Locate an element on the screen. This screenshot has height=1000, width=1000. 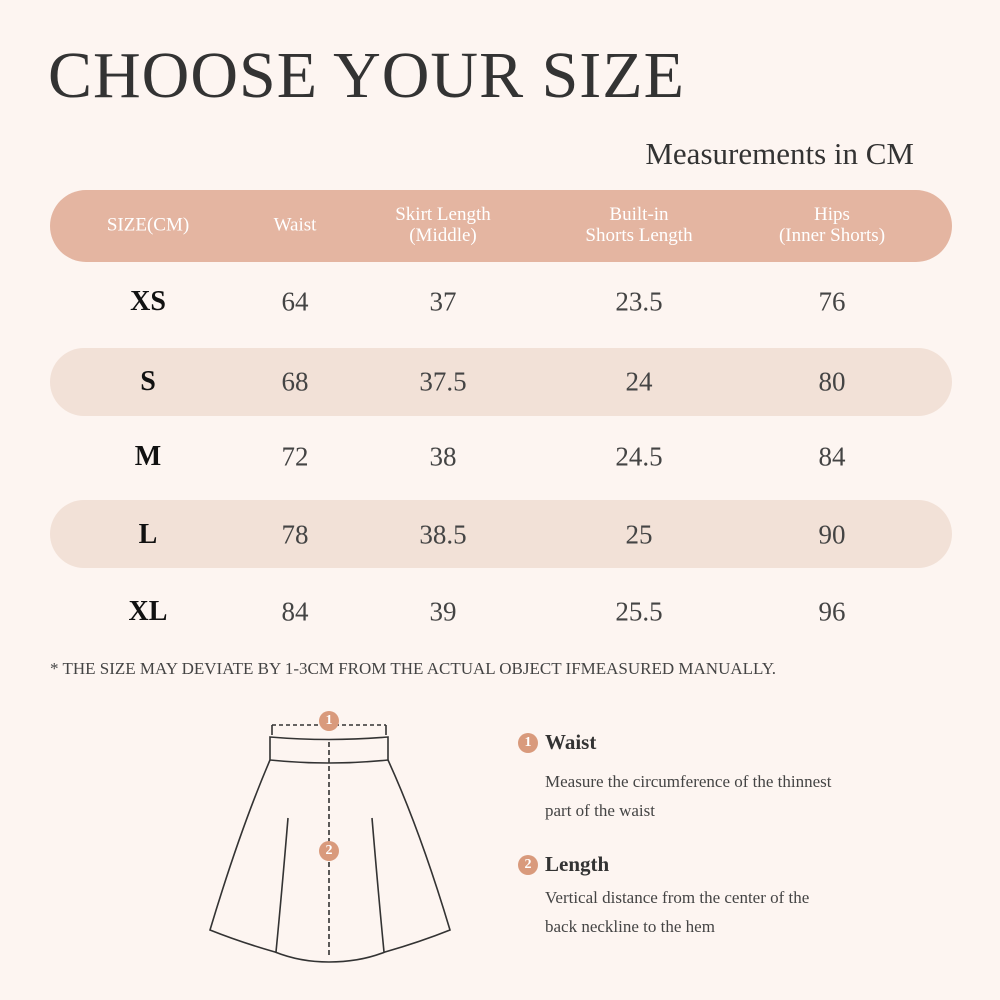
column-header: Waist is located at coordinates (295, 225).